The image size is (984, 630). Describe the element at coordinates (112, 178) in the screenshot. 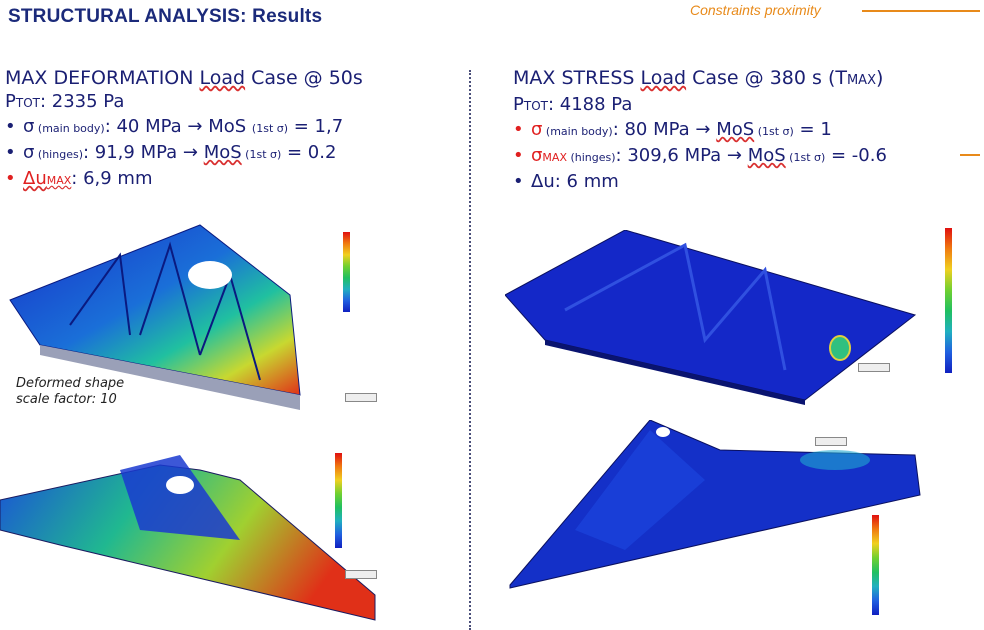

I see `left-b3-value: : 6,9 mm` at that location.